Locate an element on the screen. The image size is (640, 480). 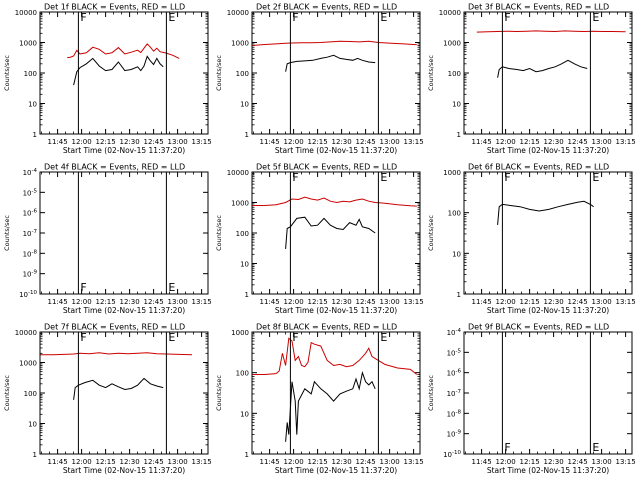
y-tick-label: 10⁻⁸ is located at coordinates (30, 253).